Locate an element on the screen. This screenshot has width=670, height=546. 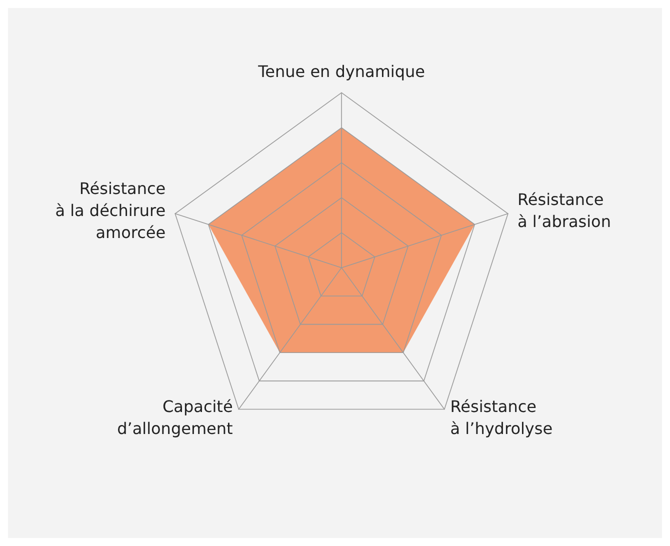
spoke-label: Résistance à l’abrasion is located at coordinates (564, 211).